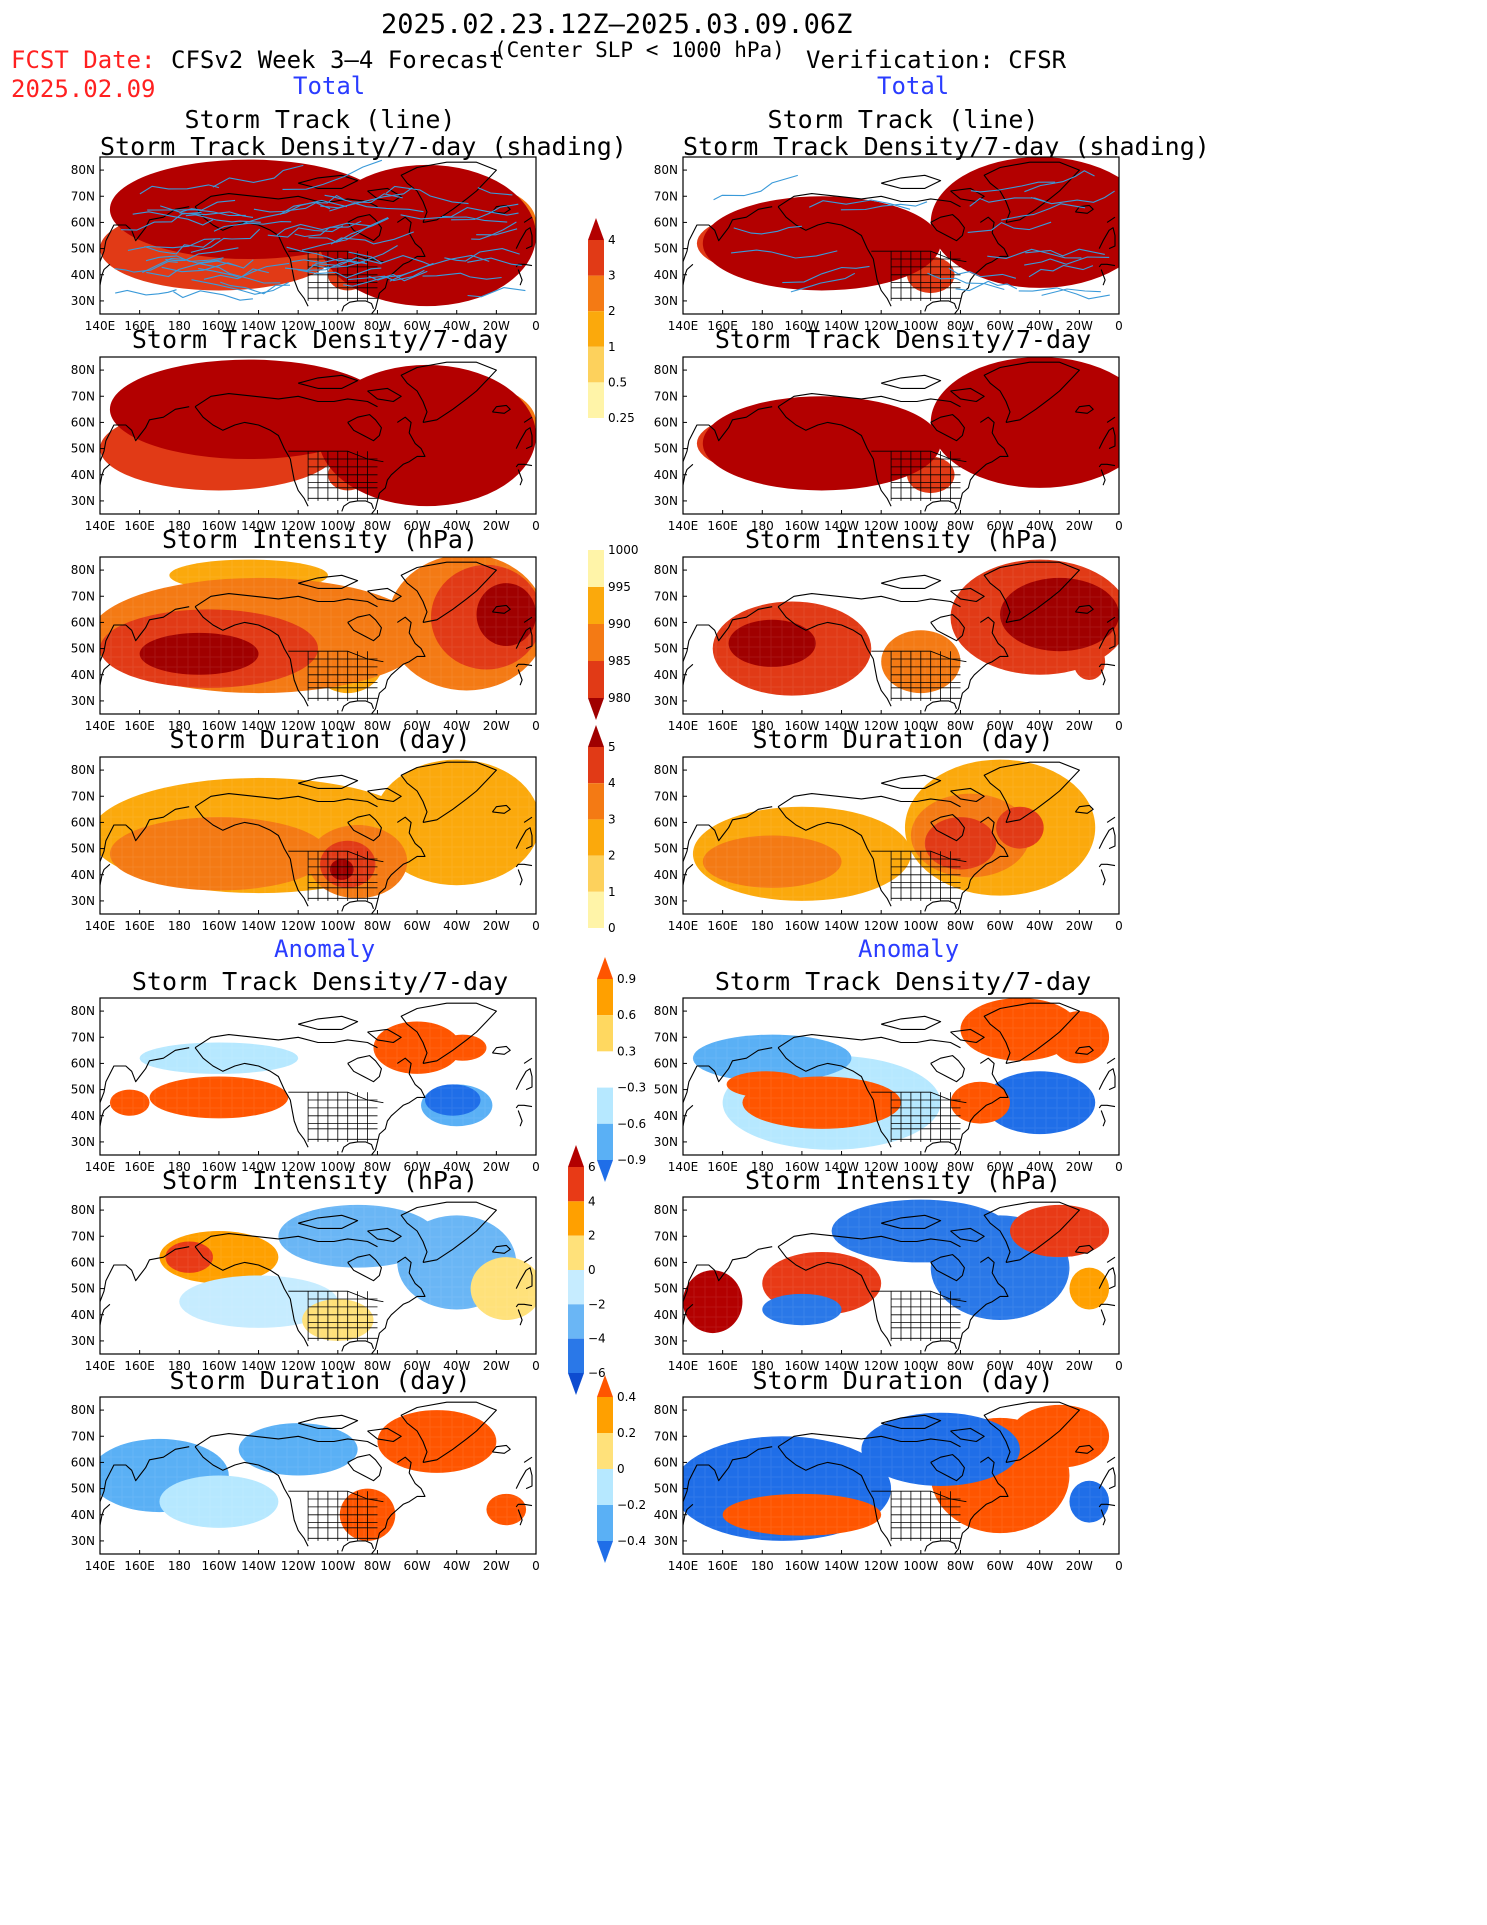  I want to click on lon-label: 100W, so click(337, 1366).